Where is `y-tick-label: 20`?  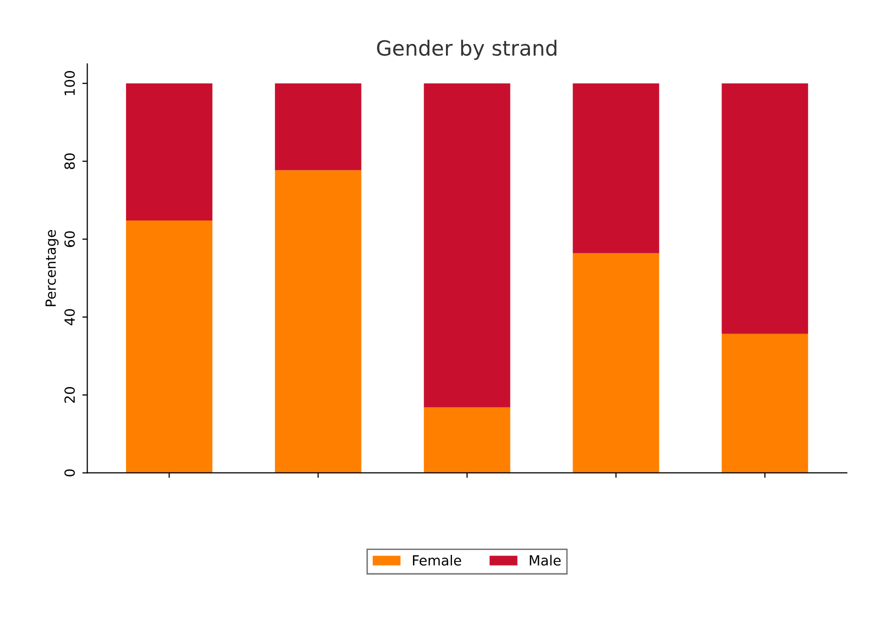 y-tick-label: 20 is located at coordinates (69, 395).